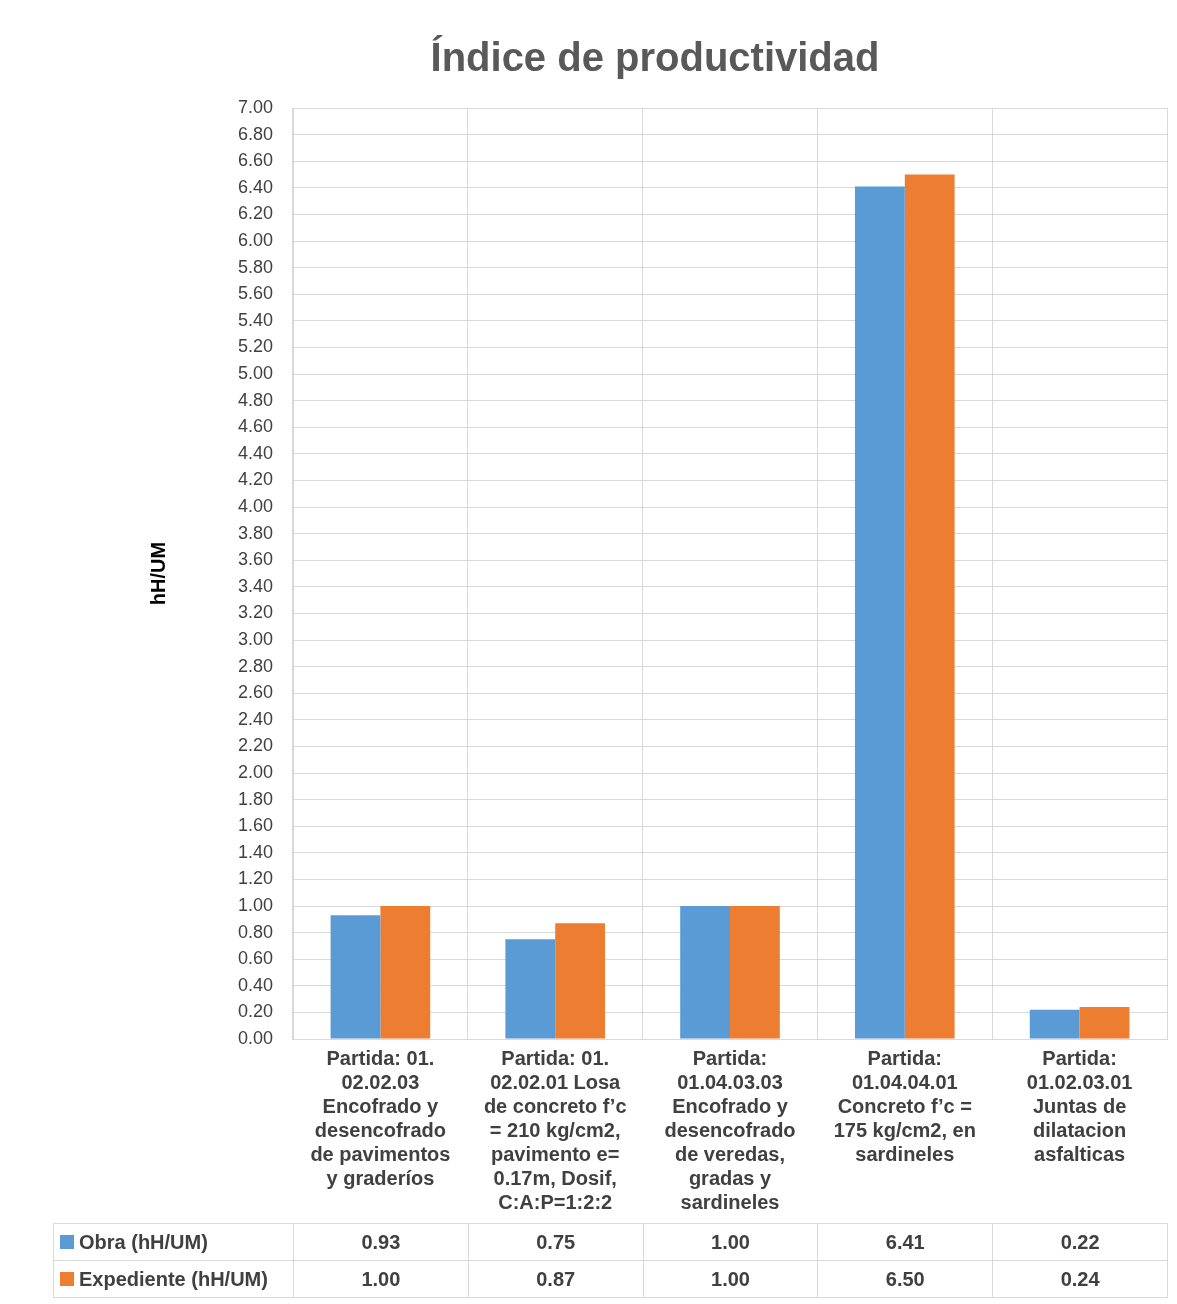 This screenshot has height=1304, width=1177. I want to click on y-tick-label: 1.80, so click(255, 798).